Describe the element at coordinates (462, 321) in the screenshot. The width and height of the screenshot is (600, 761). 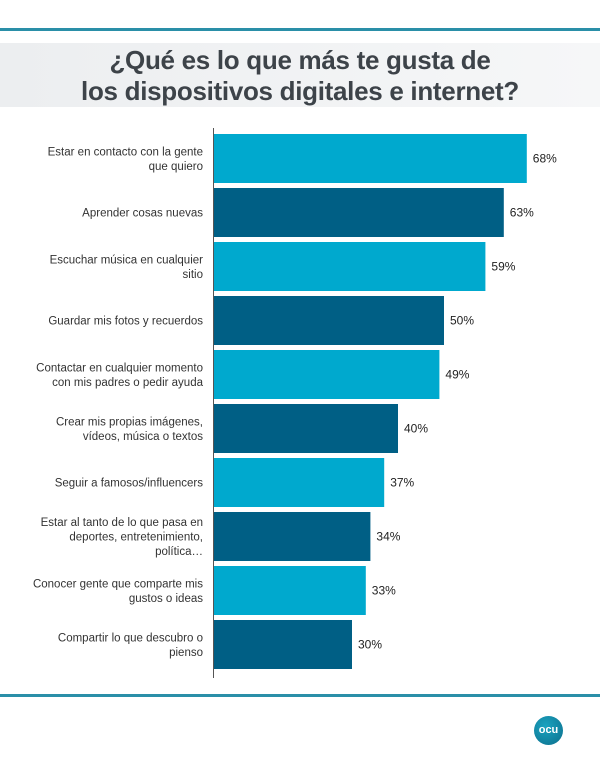
I see `data-label: 50%` at that location.